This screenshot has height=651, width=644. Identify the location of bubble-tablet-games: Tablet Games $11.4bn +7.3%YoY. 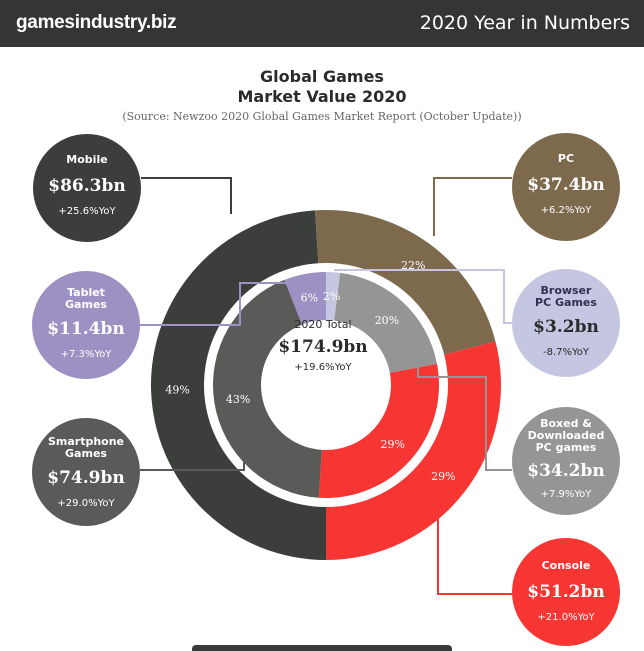
(86, 325).